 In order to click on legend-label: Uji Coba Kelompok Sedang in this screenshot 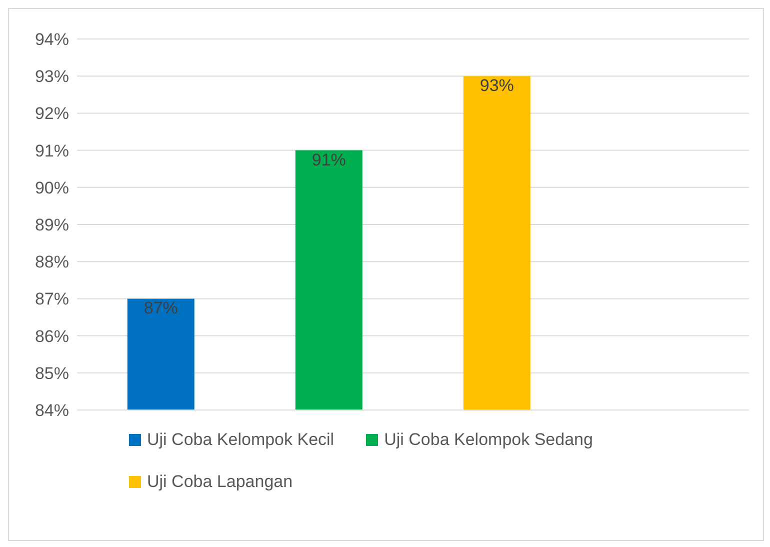, I will do `click(488, 440)`.